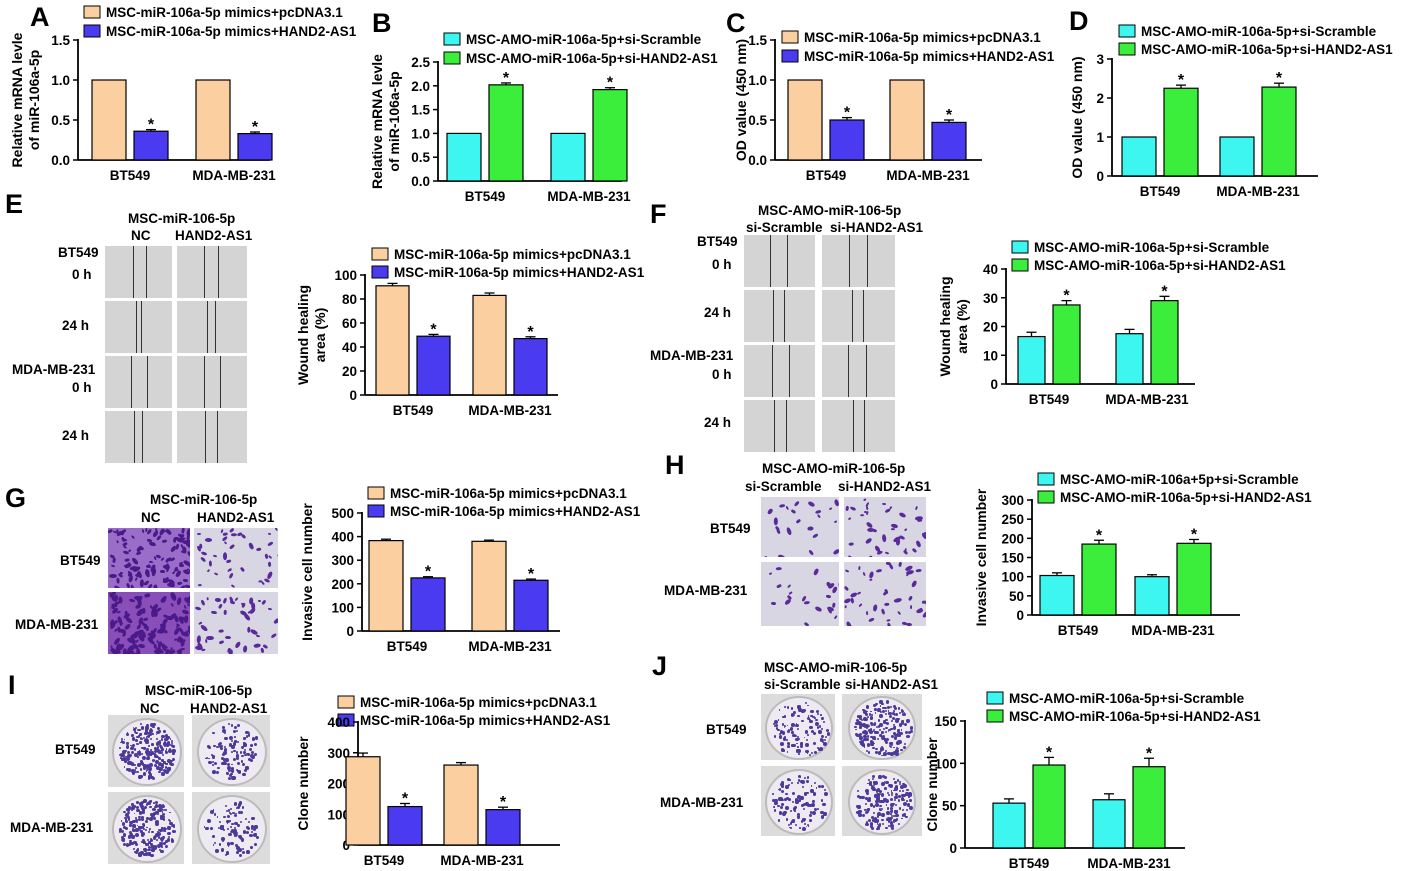 The image size is (1409, 871). I want to click on row-label-f-mda: MDA-MB-231, so click(692, 355).